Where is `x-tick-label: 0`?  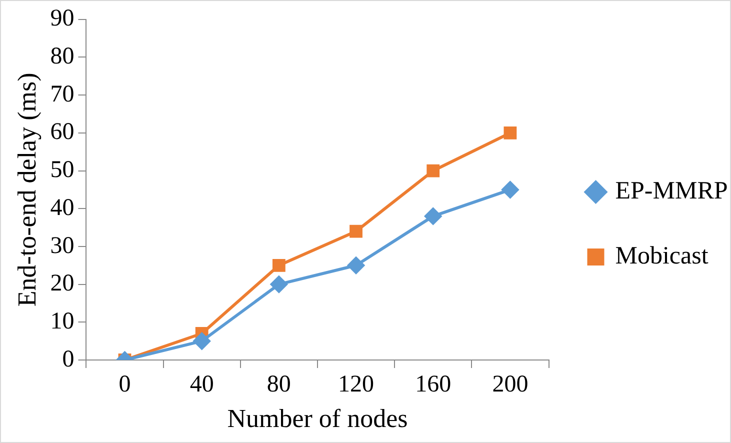 x-tick-label: 0 is located at coordinates (124, 385).